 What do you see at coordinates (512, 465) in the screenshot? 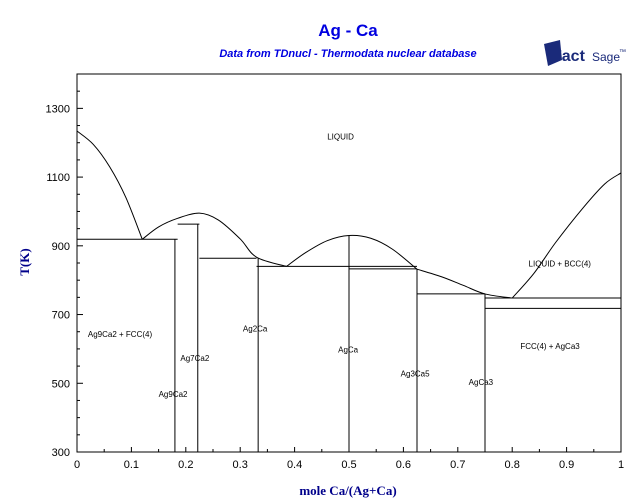
I see `x-tick-label: 0.8` at bounding box center [512, 465].